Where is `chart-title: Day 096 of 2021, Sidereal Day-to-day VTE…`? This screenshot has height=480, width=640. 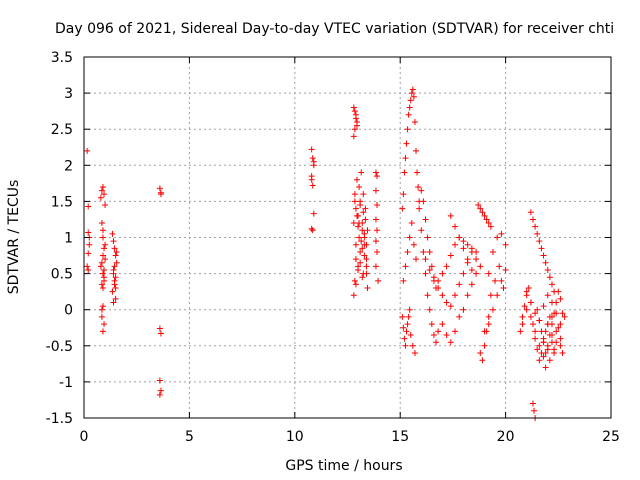 chart-title: Day 096 of 2021, Sidereal Day-to-day VTE… is located at coordinates (334, 29).